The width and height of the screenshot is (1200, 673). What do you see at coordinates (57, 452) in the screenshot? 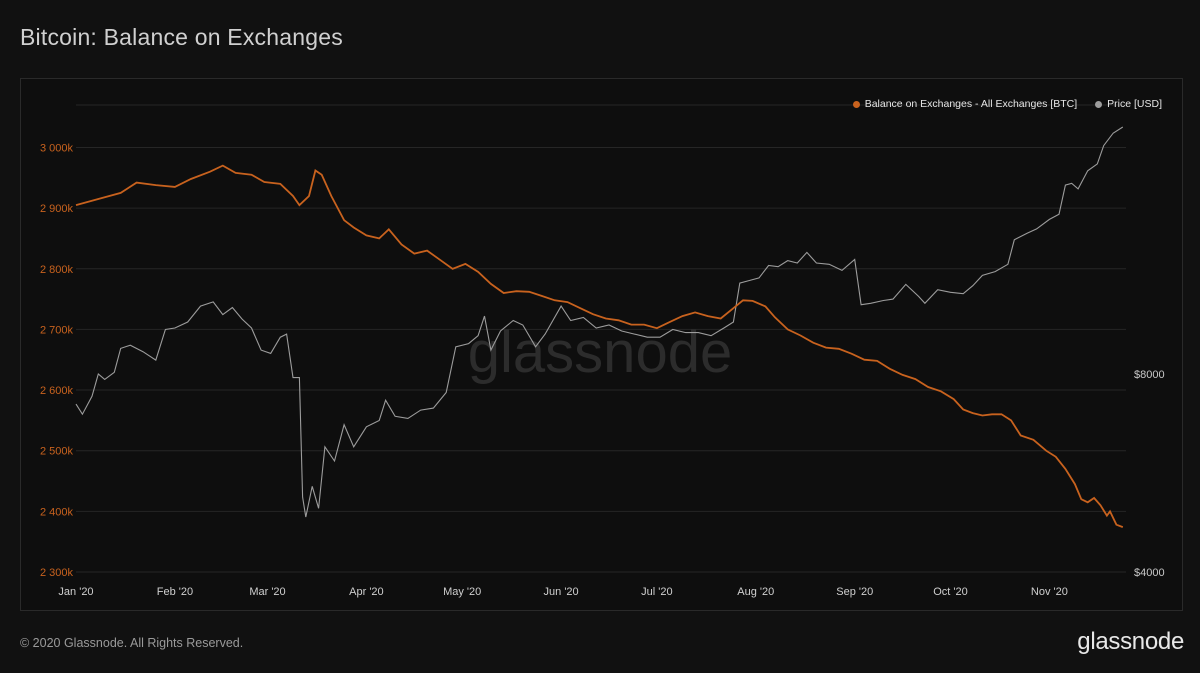
I see `left-tick-label: 2 500k` at bounding box center [57, 452].